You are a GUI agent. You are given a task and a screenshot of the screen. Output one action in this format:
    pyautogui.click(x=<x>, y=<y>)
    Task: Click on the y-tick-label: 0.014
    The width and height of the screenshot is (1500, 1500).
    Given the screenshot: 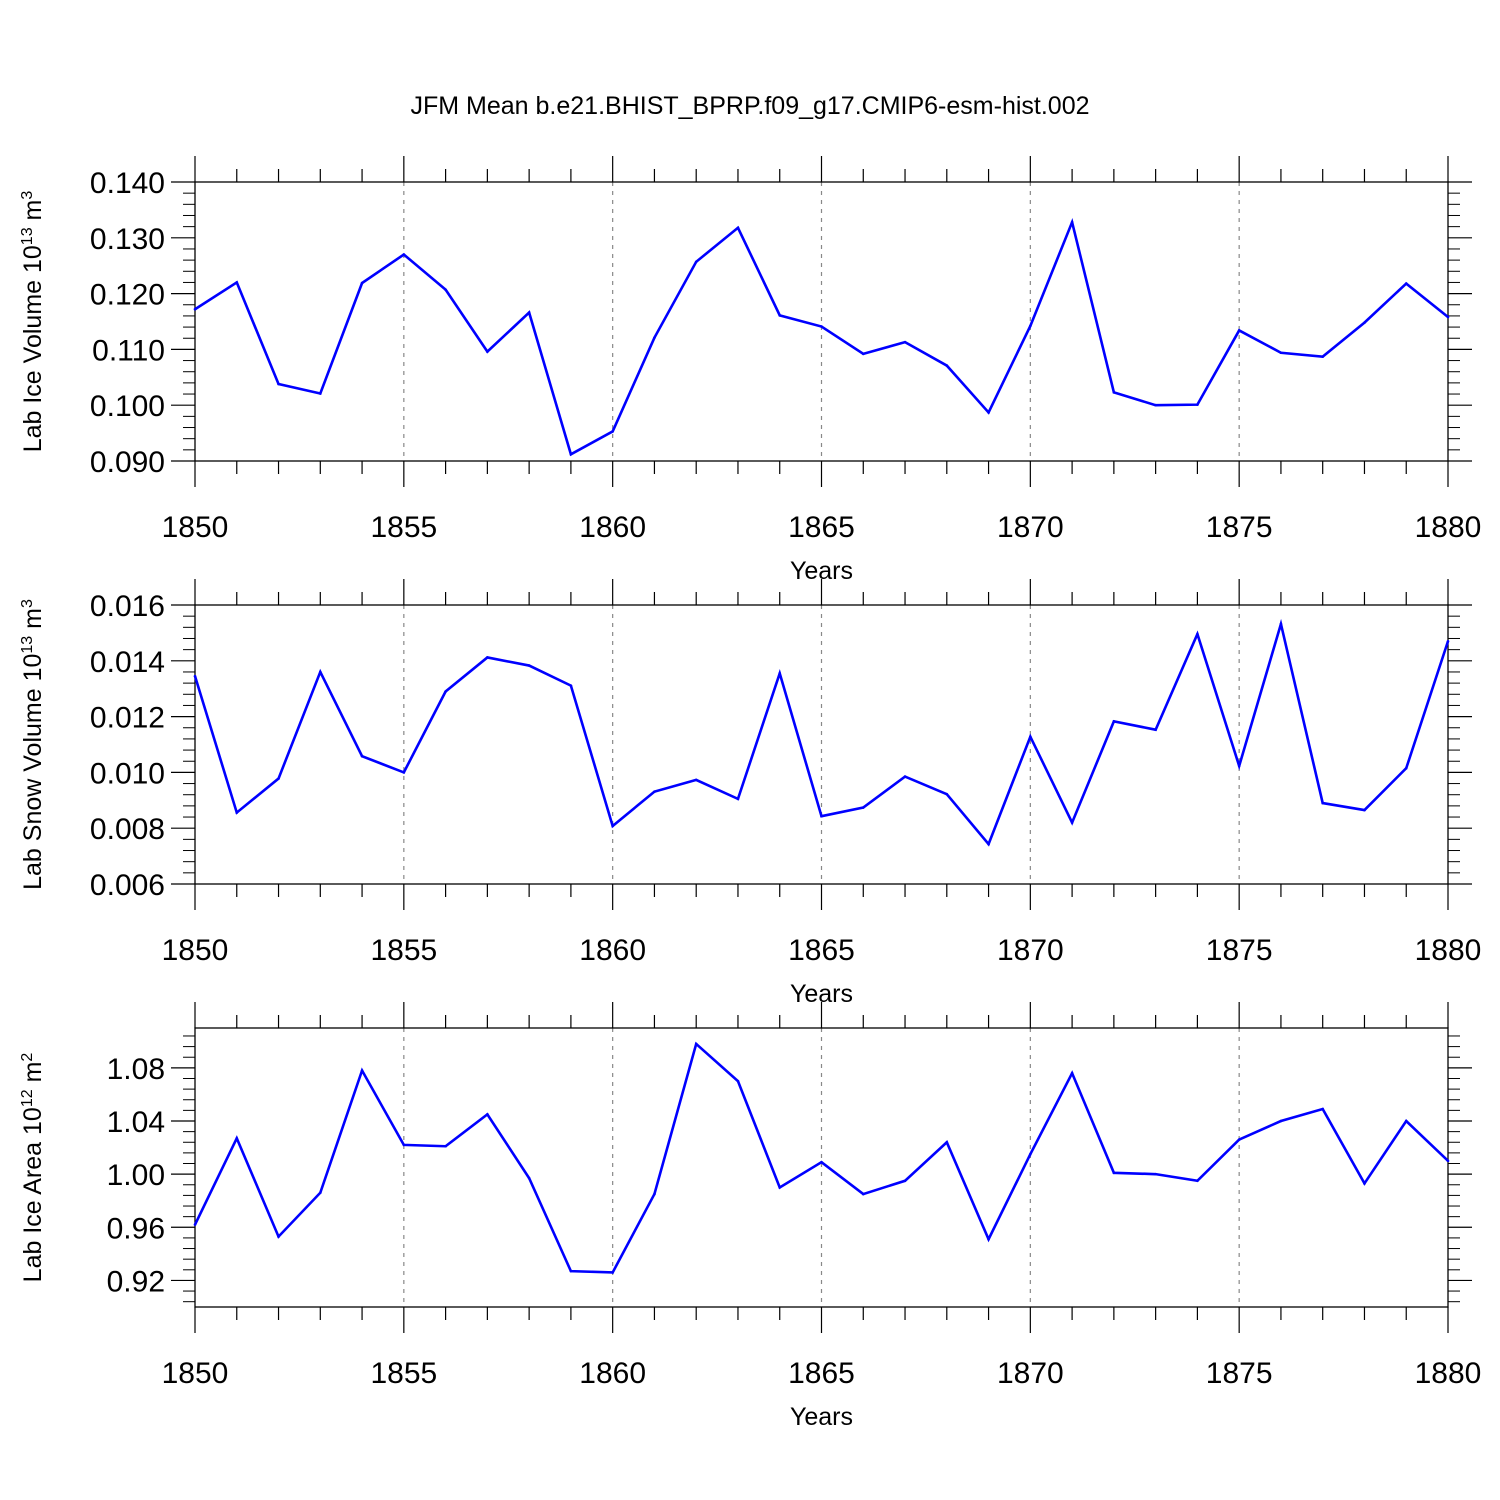 What is the action you would take?
    pyautogui.click(x=127, y=662)
    